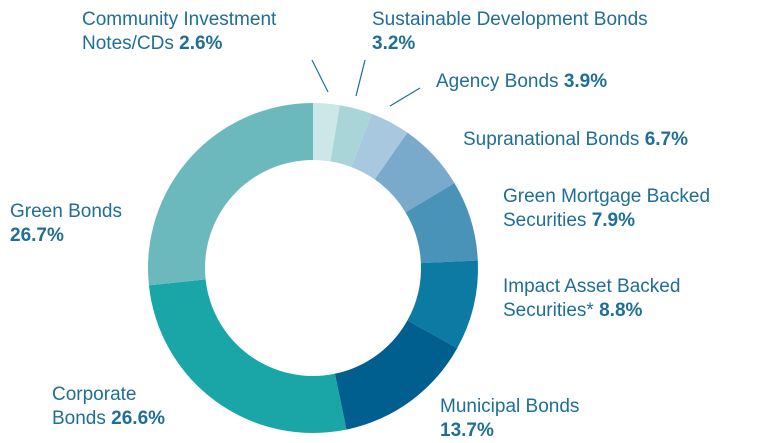  I want to click on category-label: Green Bonds, so click(66, 211).